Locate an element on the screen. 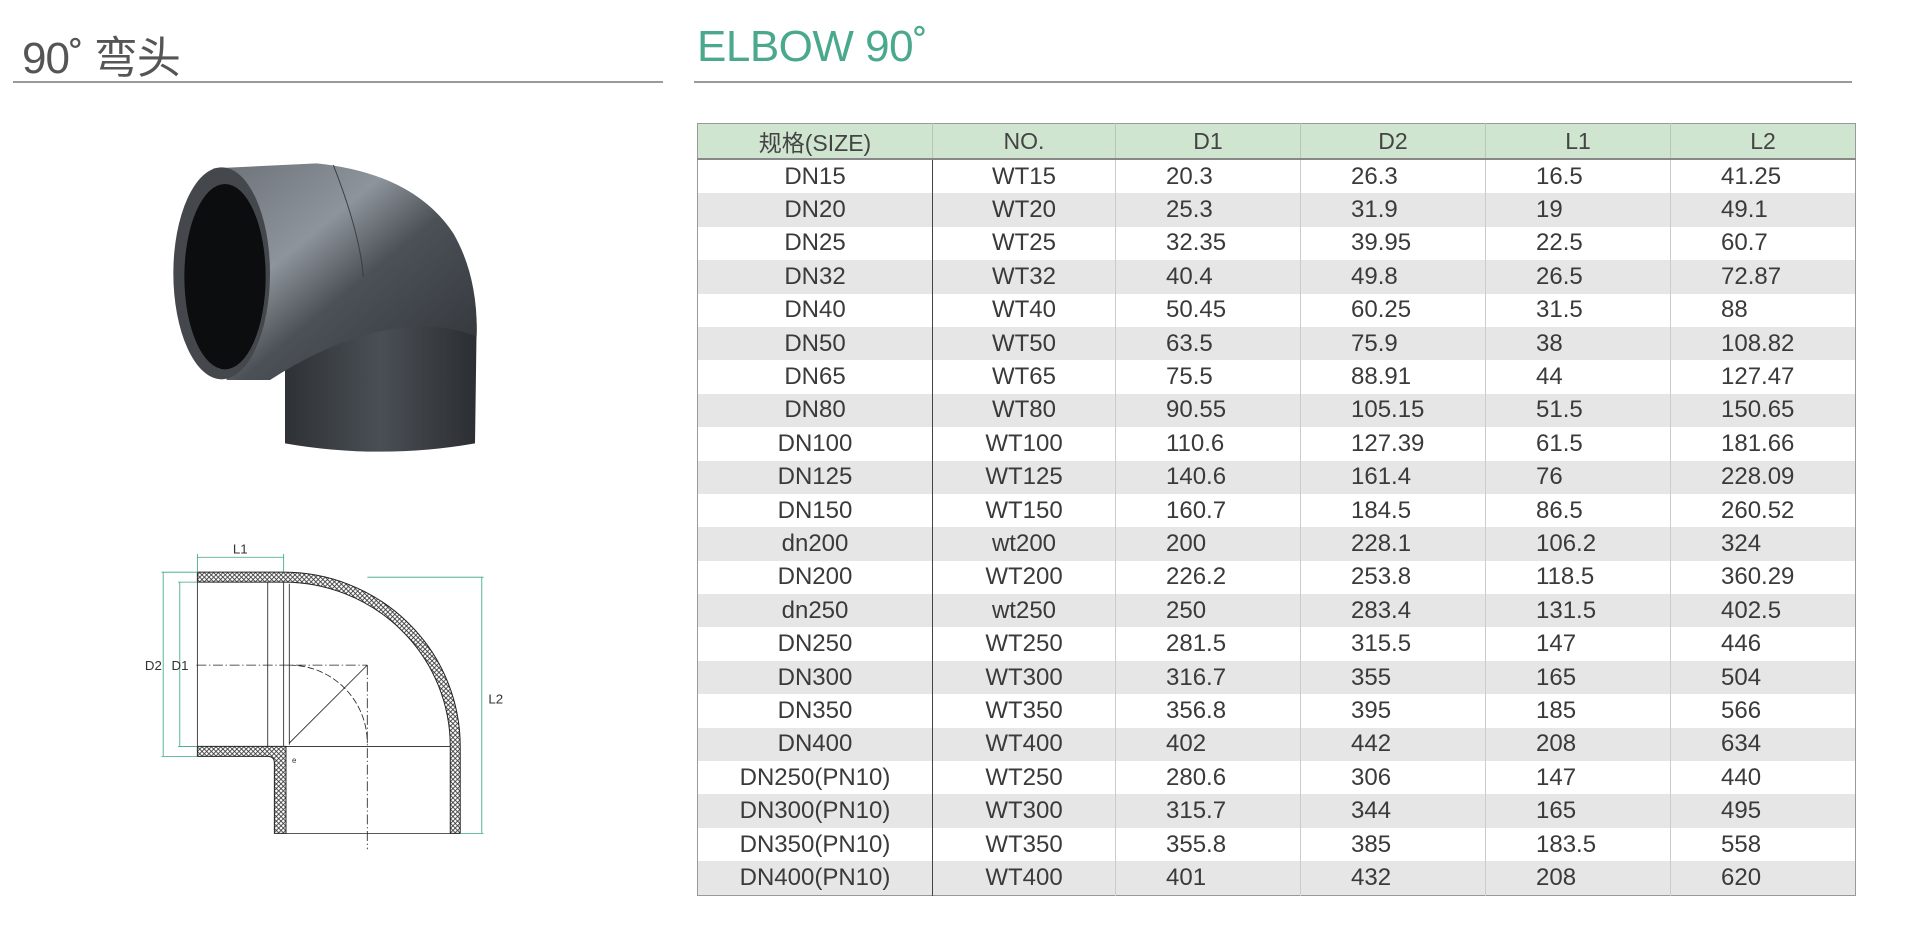 The height and width of the screenshot is (943, 1920). cell-l1: 106.2 is located at coordinates (1578, 544).